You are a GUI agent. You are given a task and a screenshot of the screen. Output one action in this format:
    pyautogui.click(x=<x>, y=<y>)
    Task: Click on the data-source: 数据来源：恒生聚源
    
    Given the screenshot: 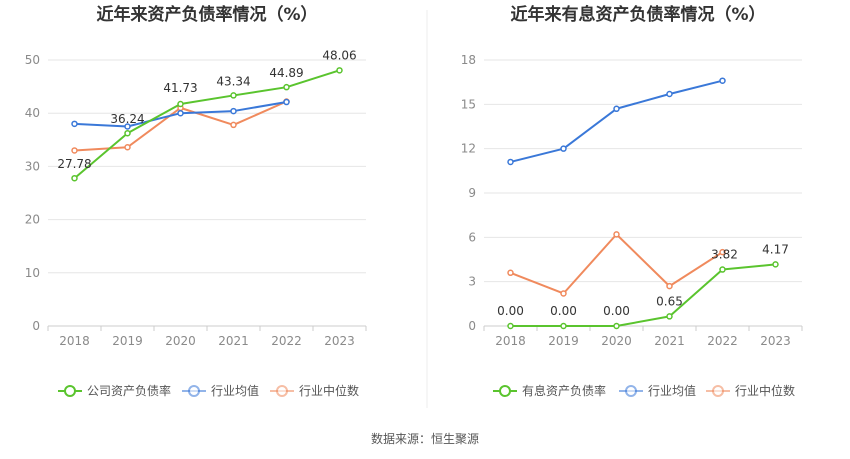 What is the action you would take?
    pyautogui.click(x=425, y=438)
    